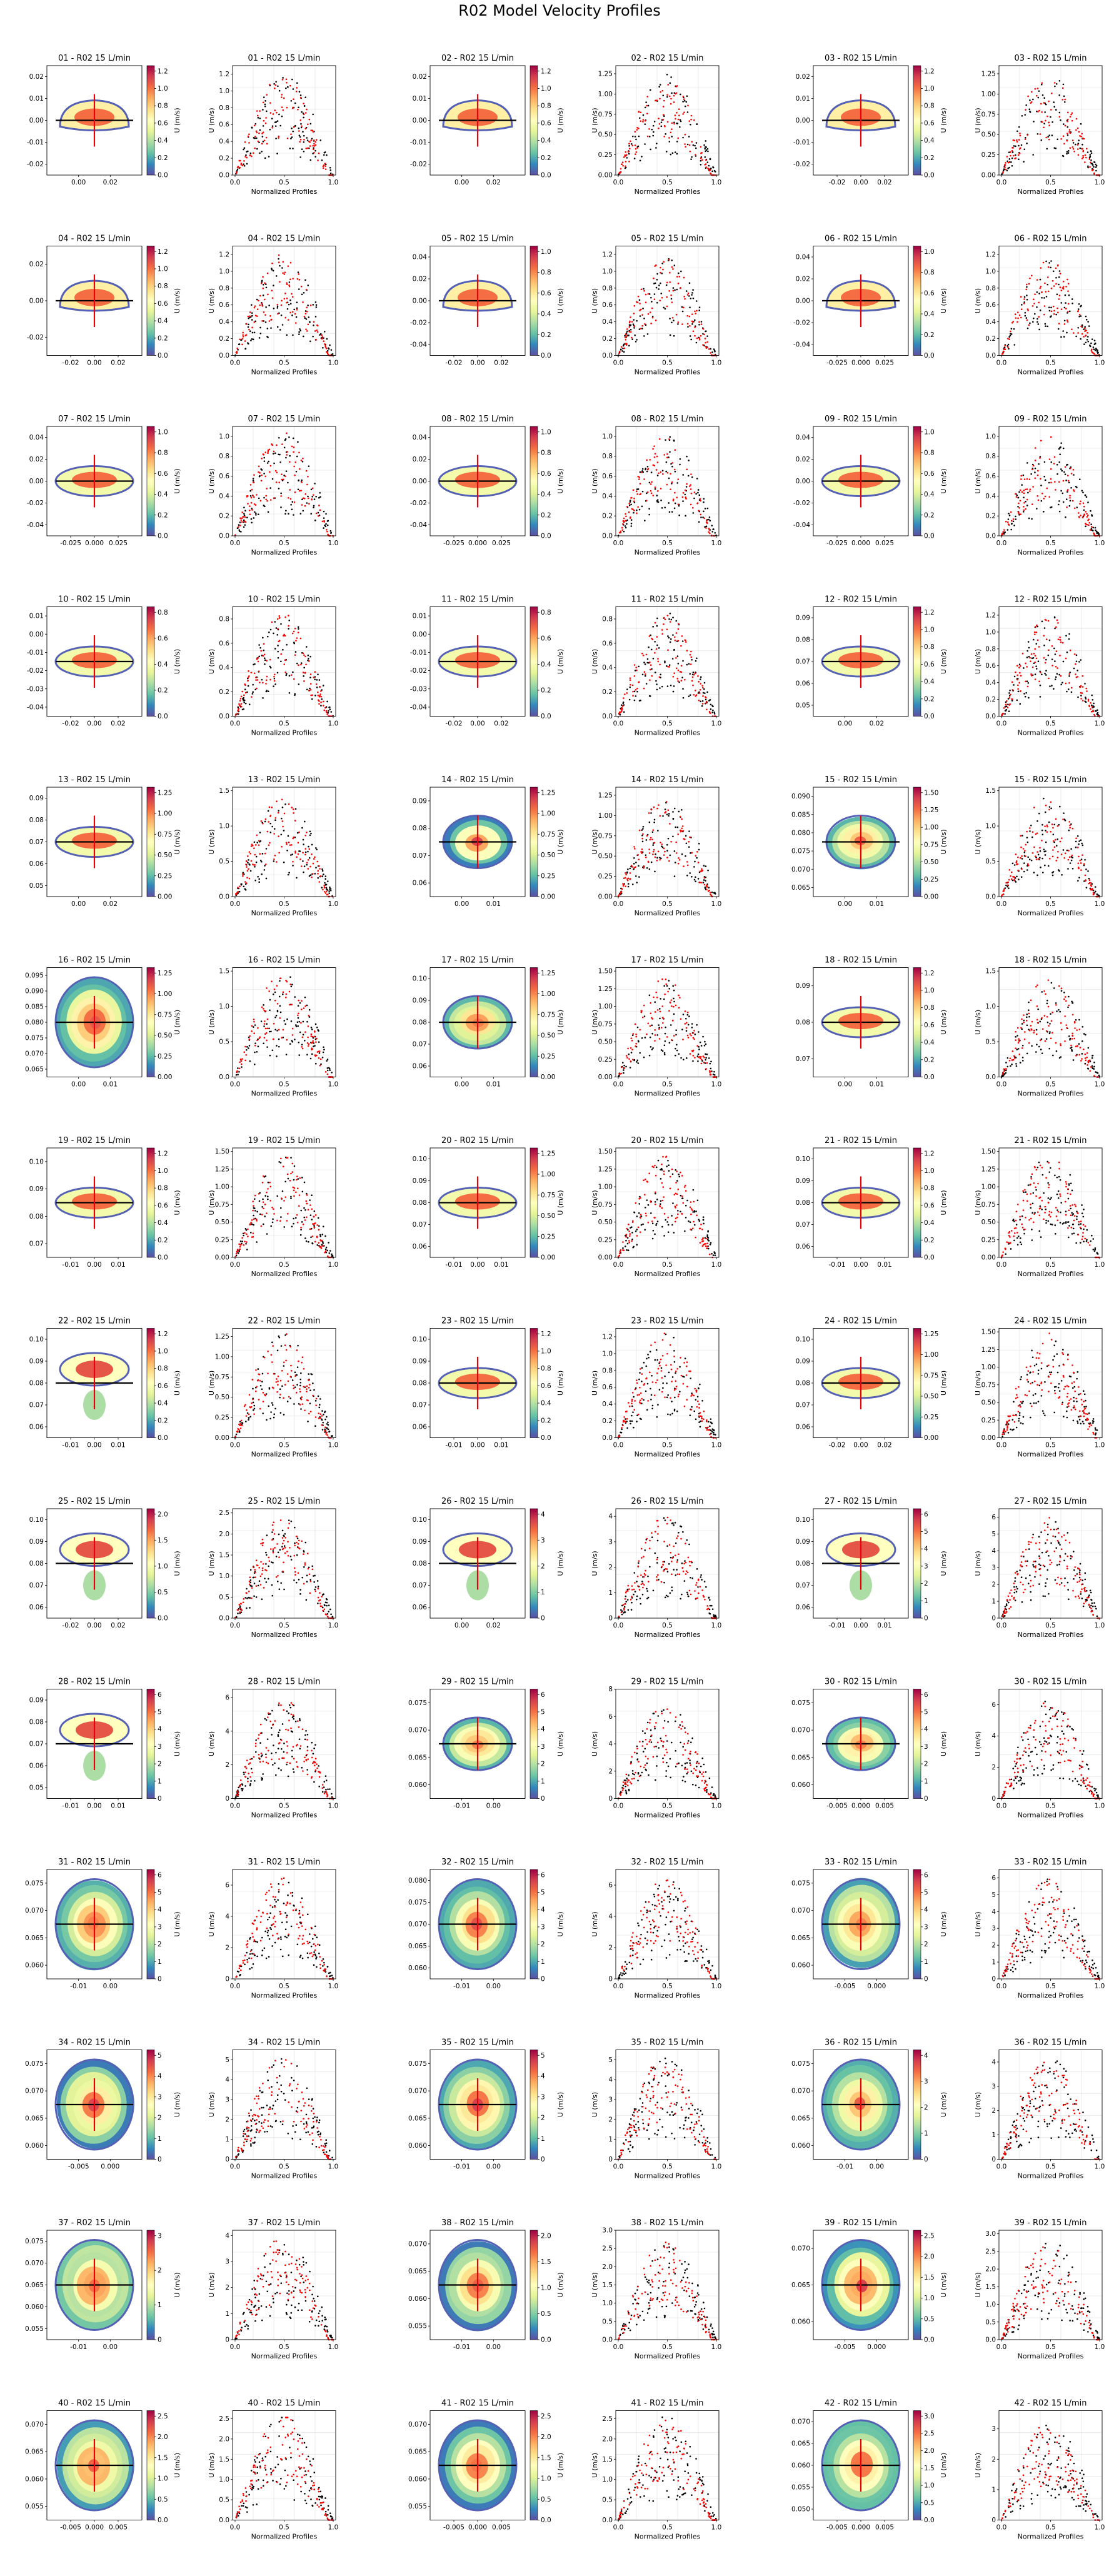  Describe the element at coordinates (224, 254) in the screenshot. I see `profile-ytick-label: 1.2` at that location.